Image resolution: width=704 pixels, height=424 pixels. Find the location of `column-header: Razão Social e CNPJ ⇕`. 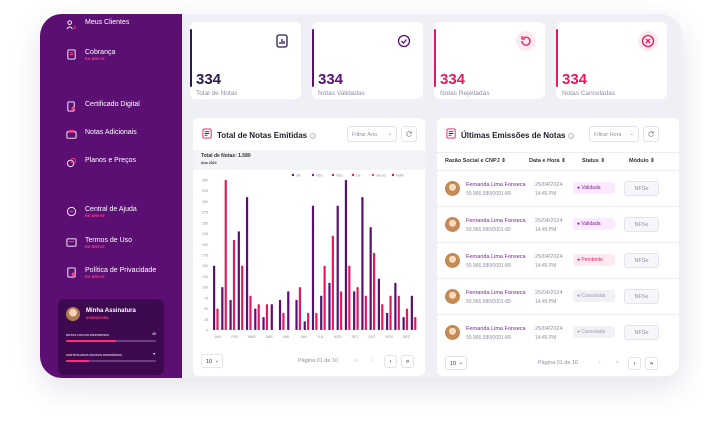

column-header: Razão Social e CNPJ ⇕ is located at coordinates (475, 161).